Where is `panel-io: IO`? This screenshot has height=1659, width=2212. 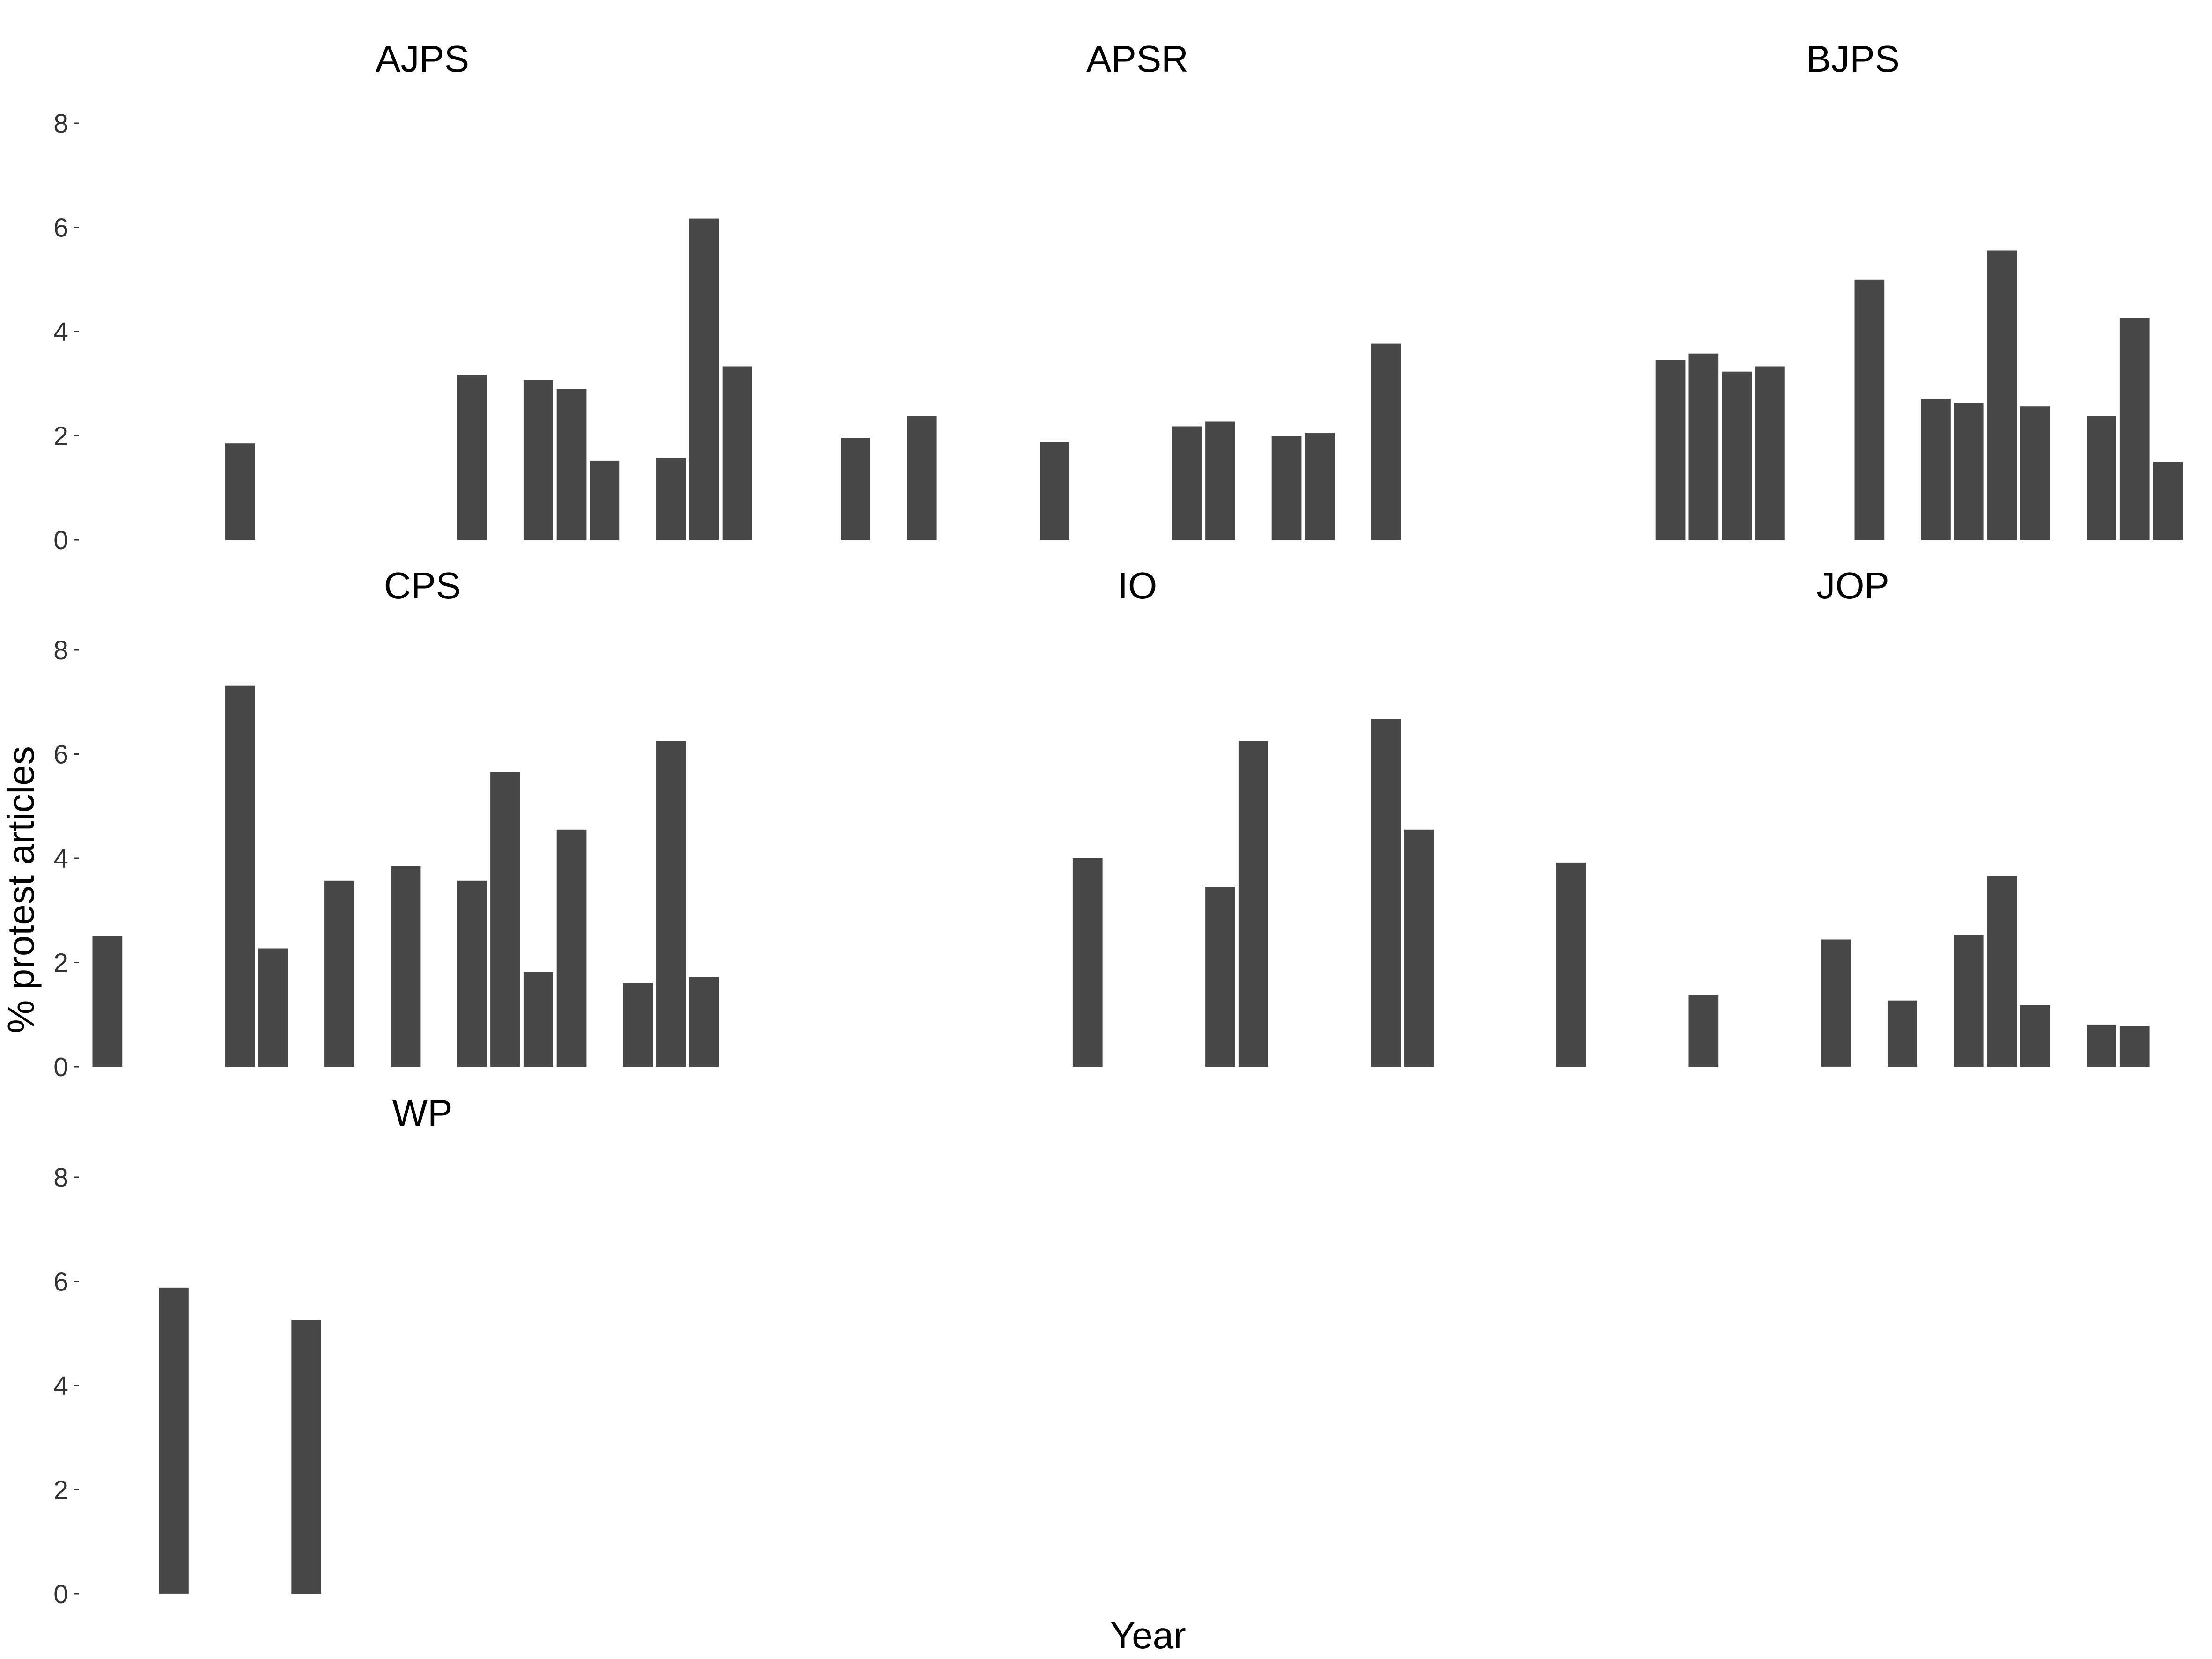 panel-io: IO is located at coordinates (1253, 816).